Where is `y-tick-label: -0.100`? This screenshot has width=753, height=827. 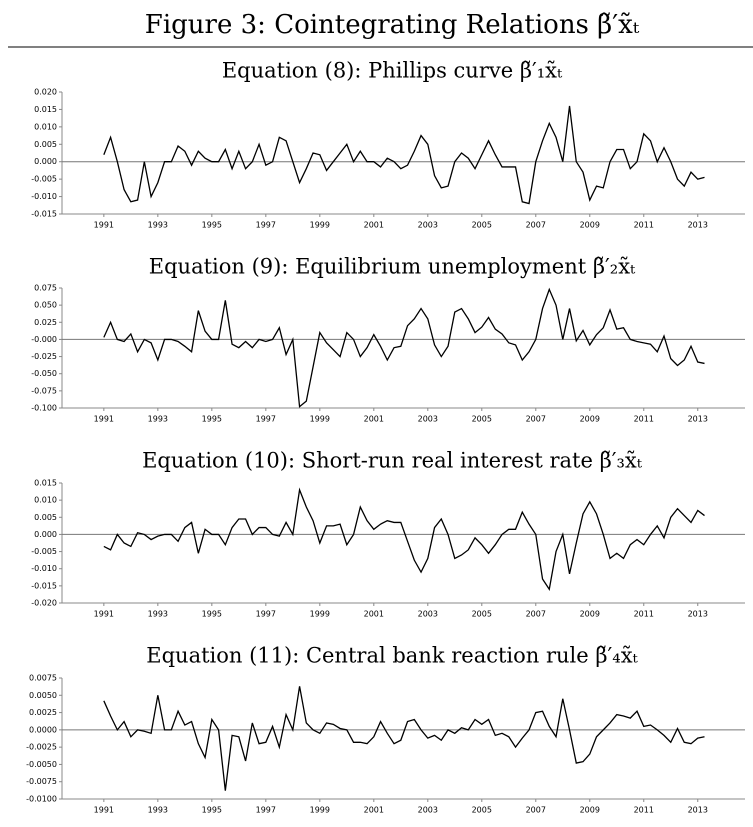 y-tick-label: -0.100 is located at coordinates (44, 408).